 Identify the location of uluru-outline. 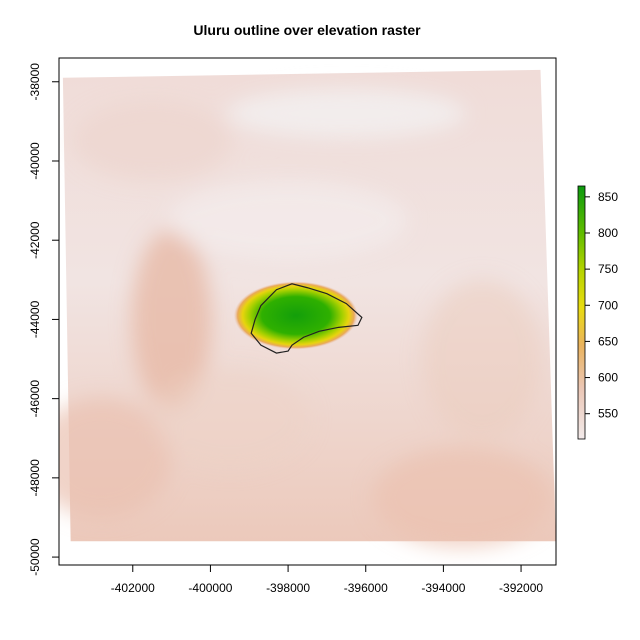
(306, 318).